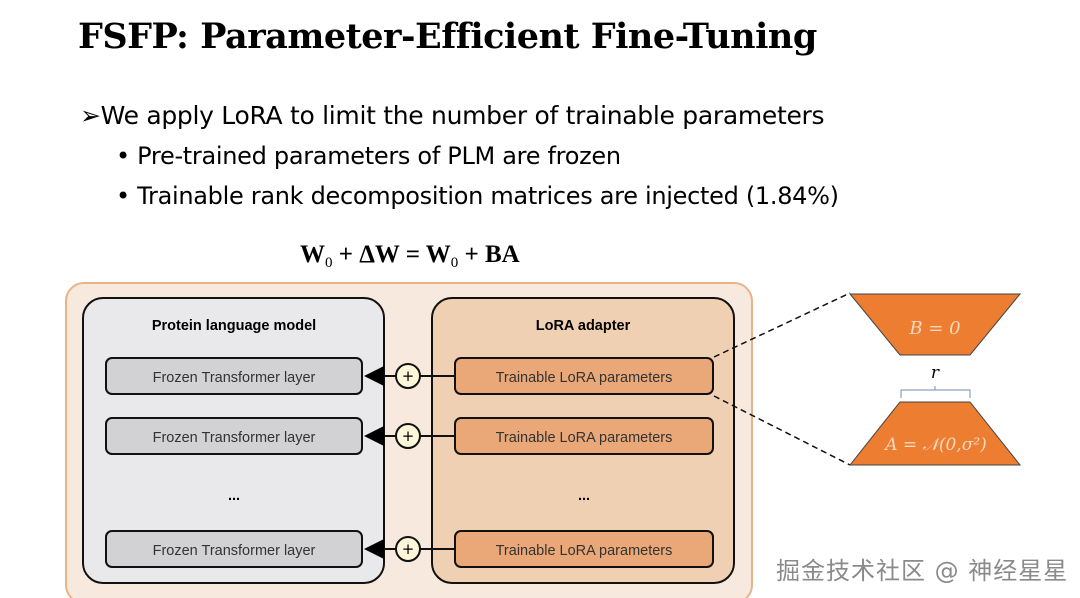  What do you see at coordinates (935, 373) in the screenshot?
I see `rank-label: r` at bounding box center [935, 373].